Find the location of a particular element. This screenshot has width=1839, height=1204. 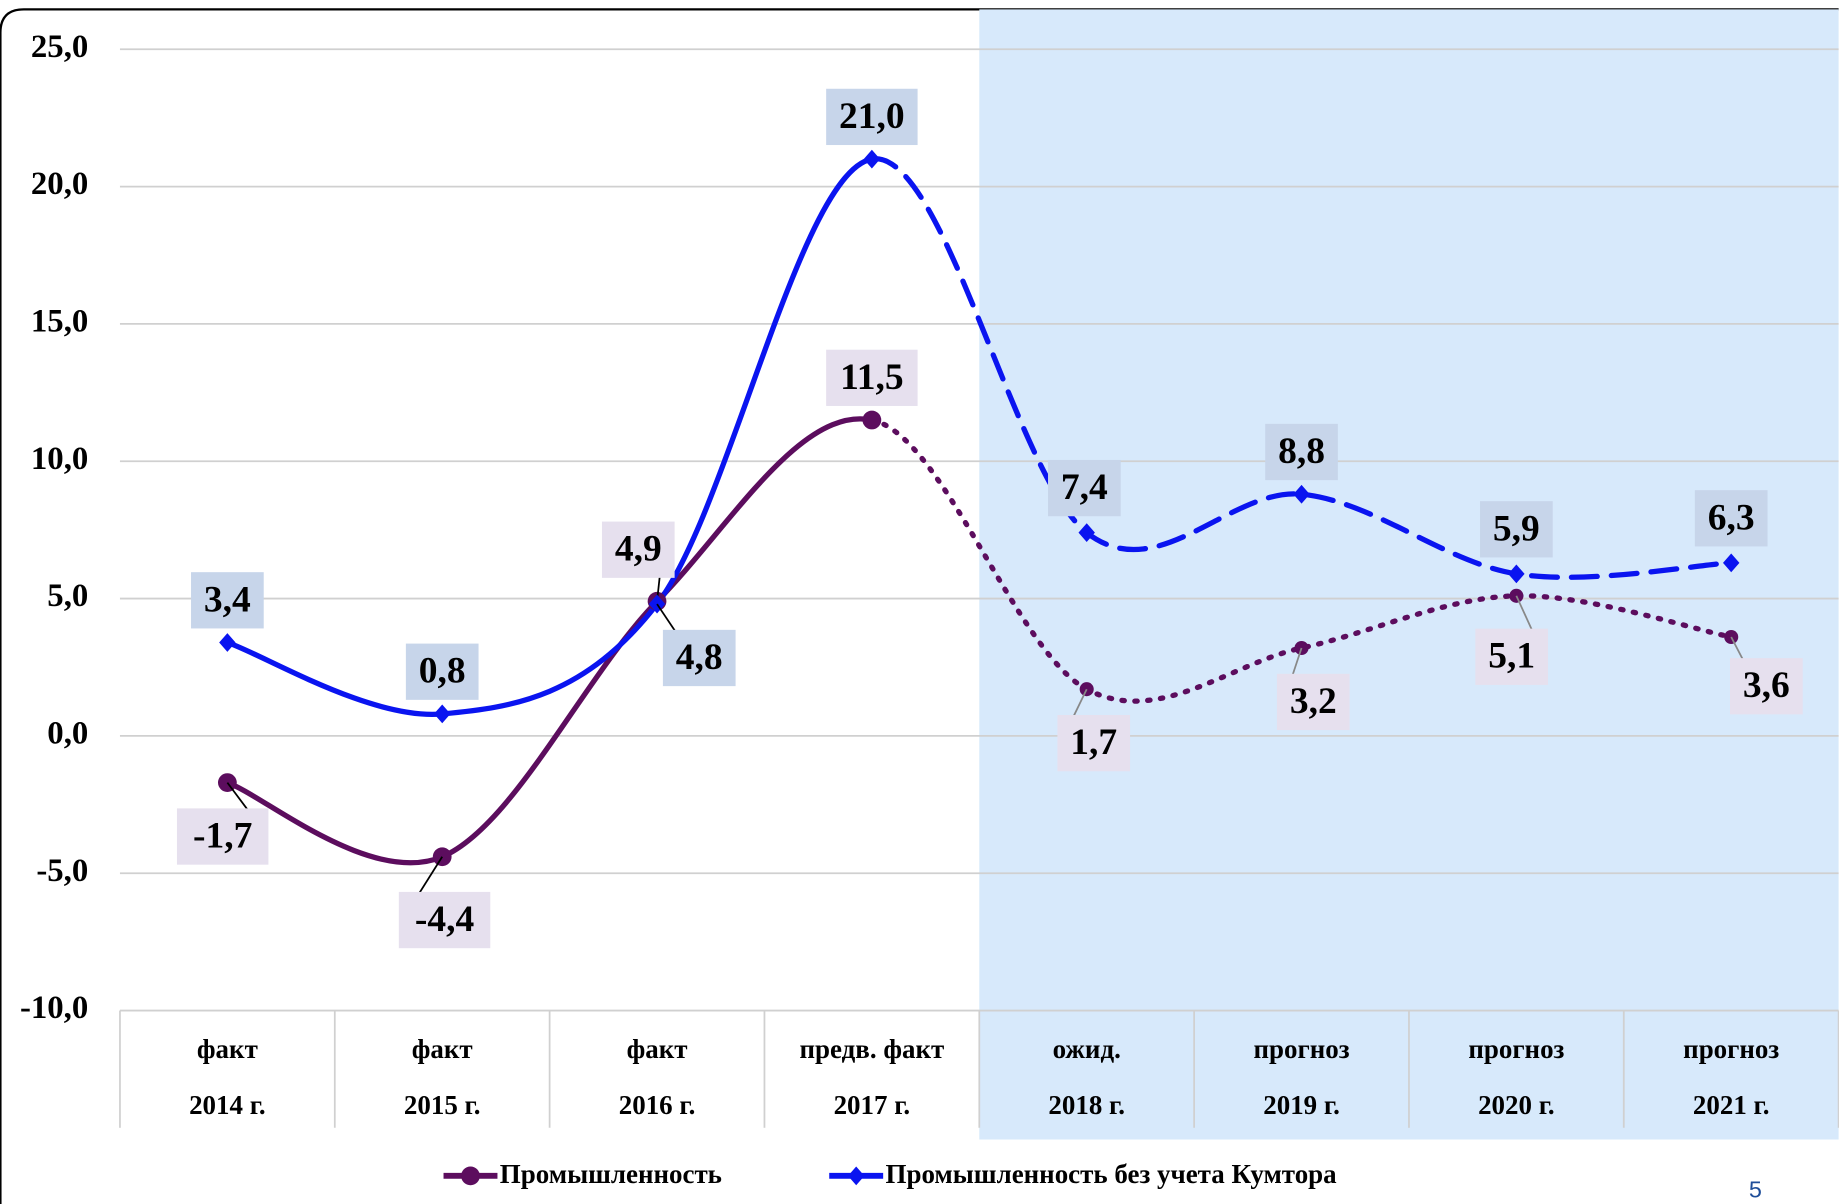

legend-label: Промышленность is located at coordinates (611, 1174).